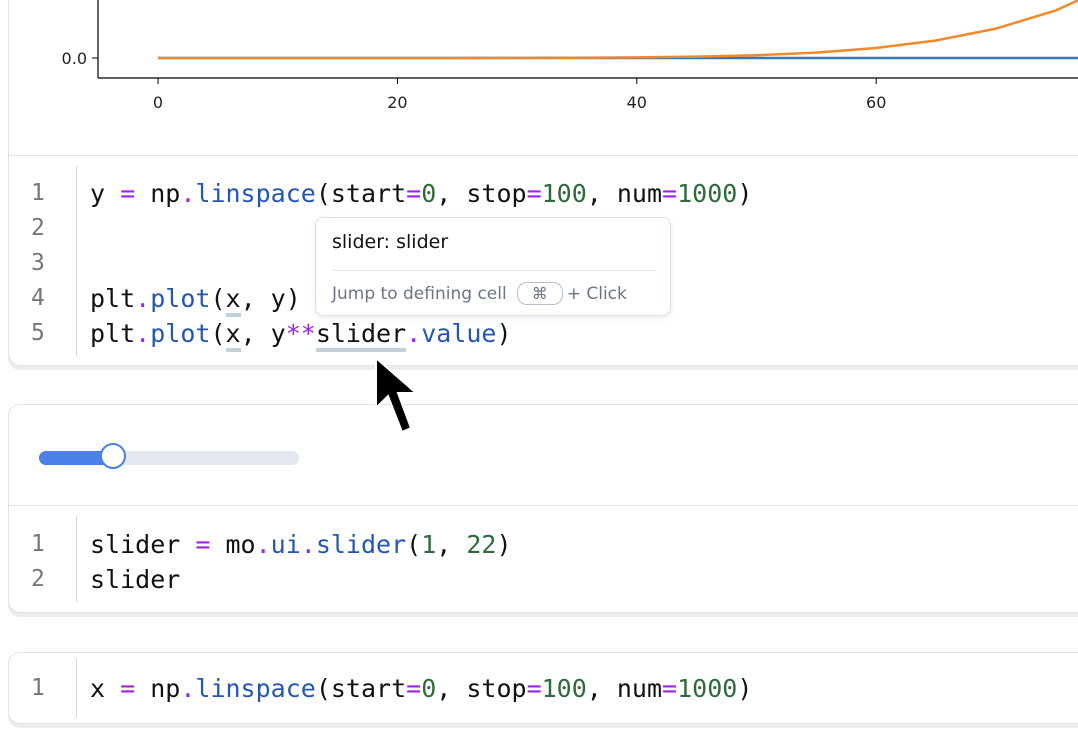 The width and height of the screenshot is (1078, 746). I want to click on code-text: slider, so click(135, 579).